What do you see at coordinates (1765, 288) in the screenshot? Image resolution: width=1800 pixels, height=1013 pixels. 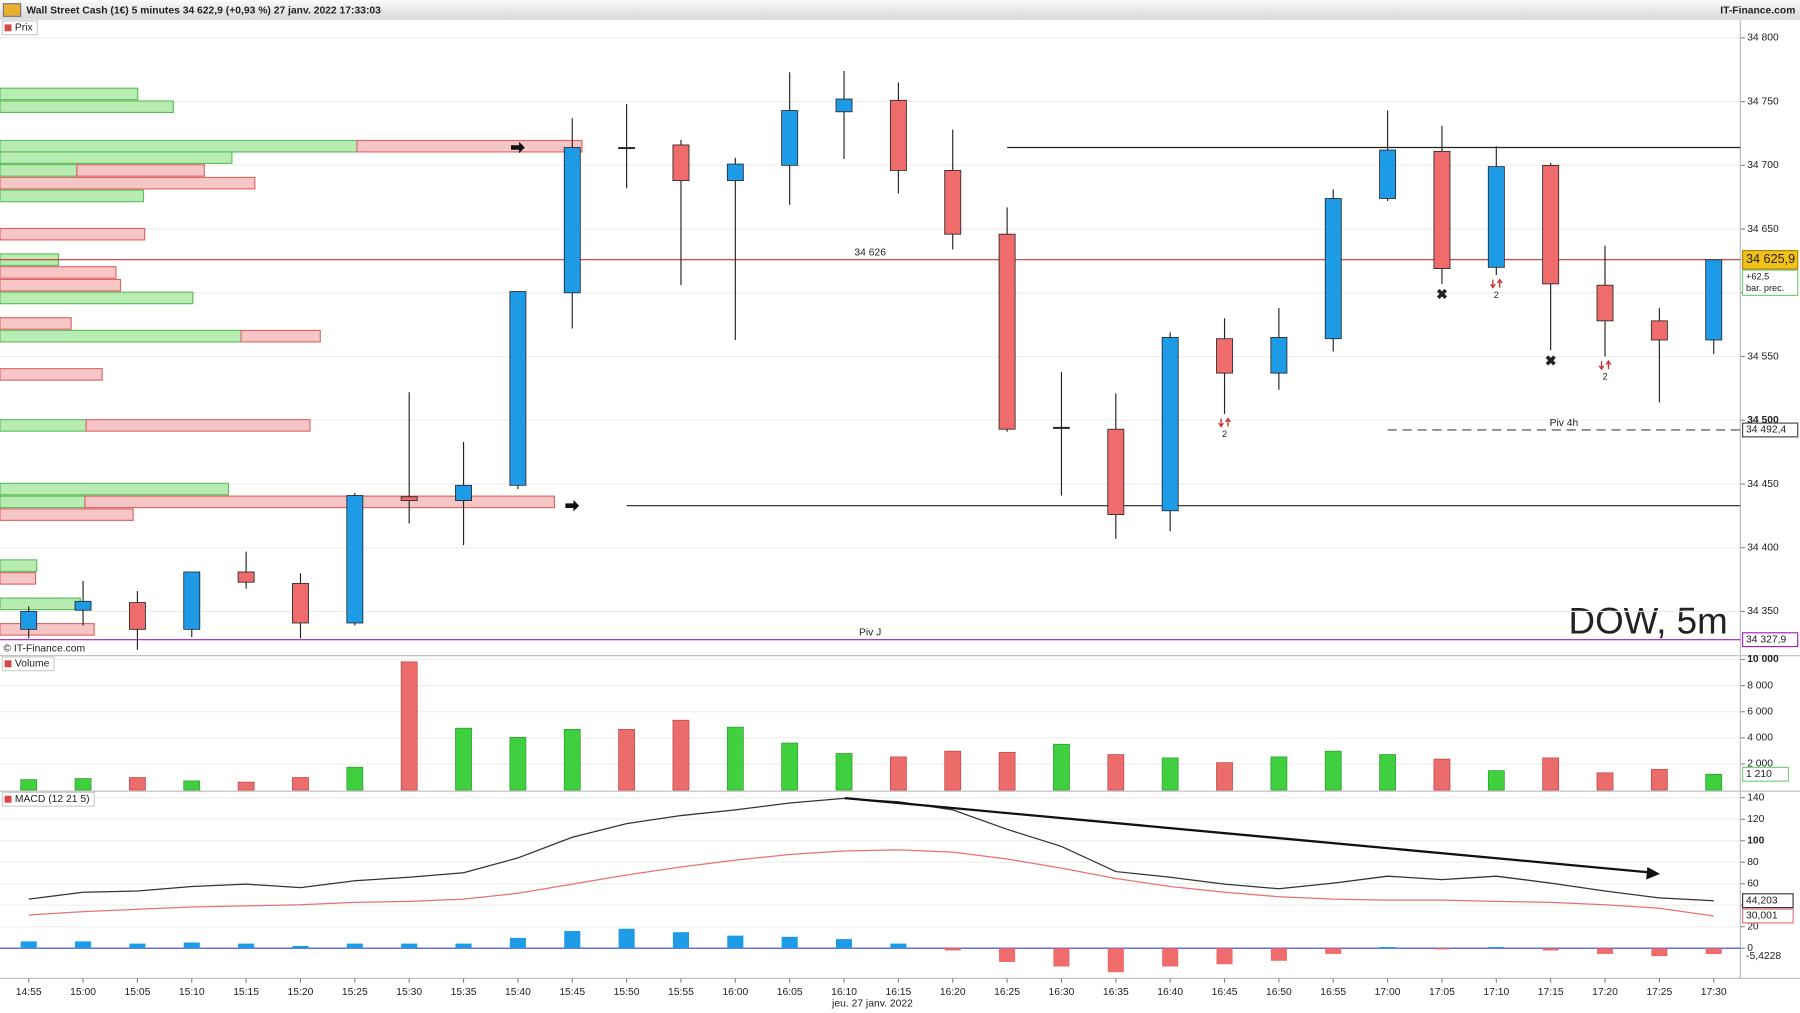 I see `change-note: bar. prec.` at bounding box center [1765, 288].